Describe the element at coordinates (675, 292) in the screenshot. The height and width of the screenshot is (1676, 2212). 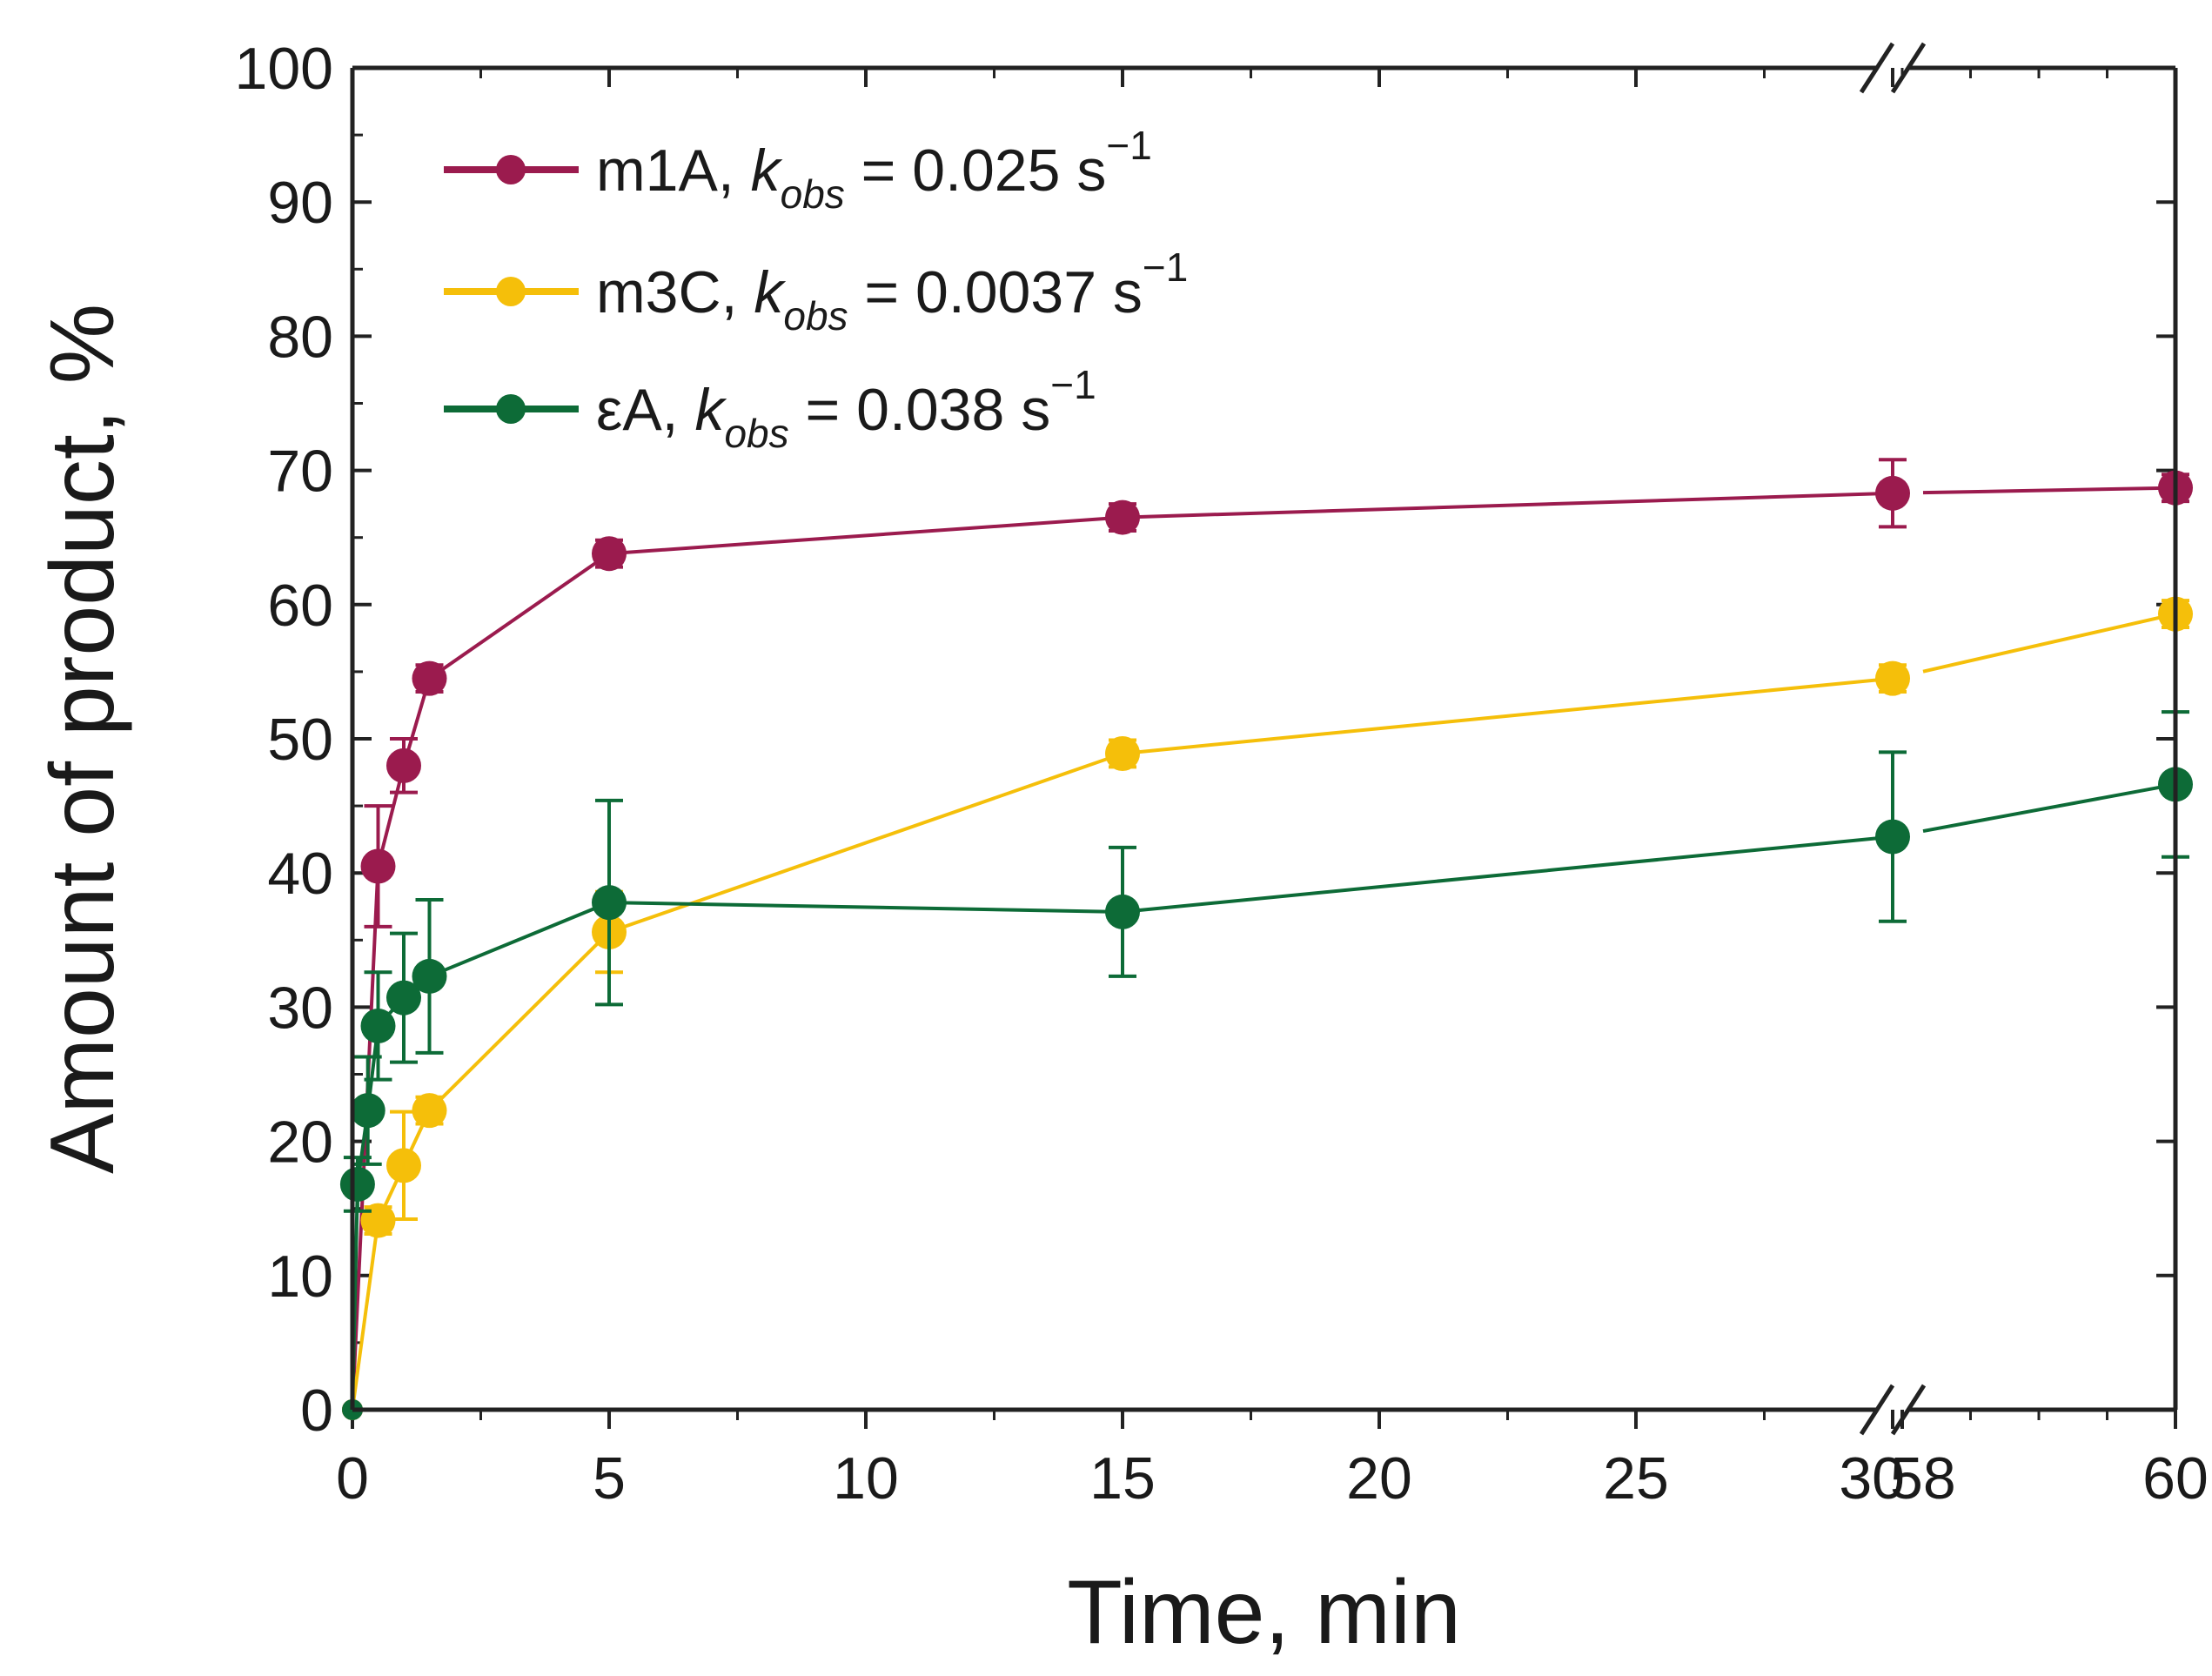
I see `legend-label-part: m3C,` at that location.